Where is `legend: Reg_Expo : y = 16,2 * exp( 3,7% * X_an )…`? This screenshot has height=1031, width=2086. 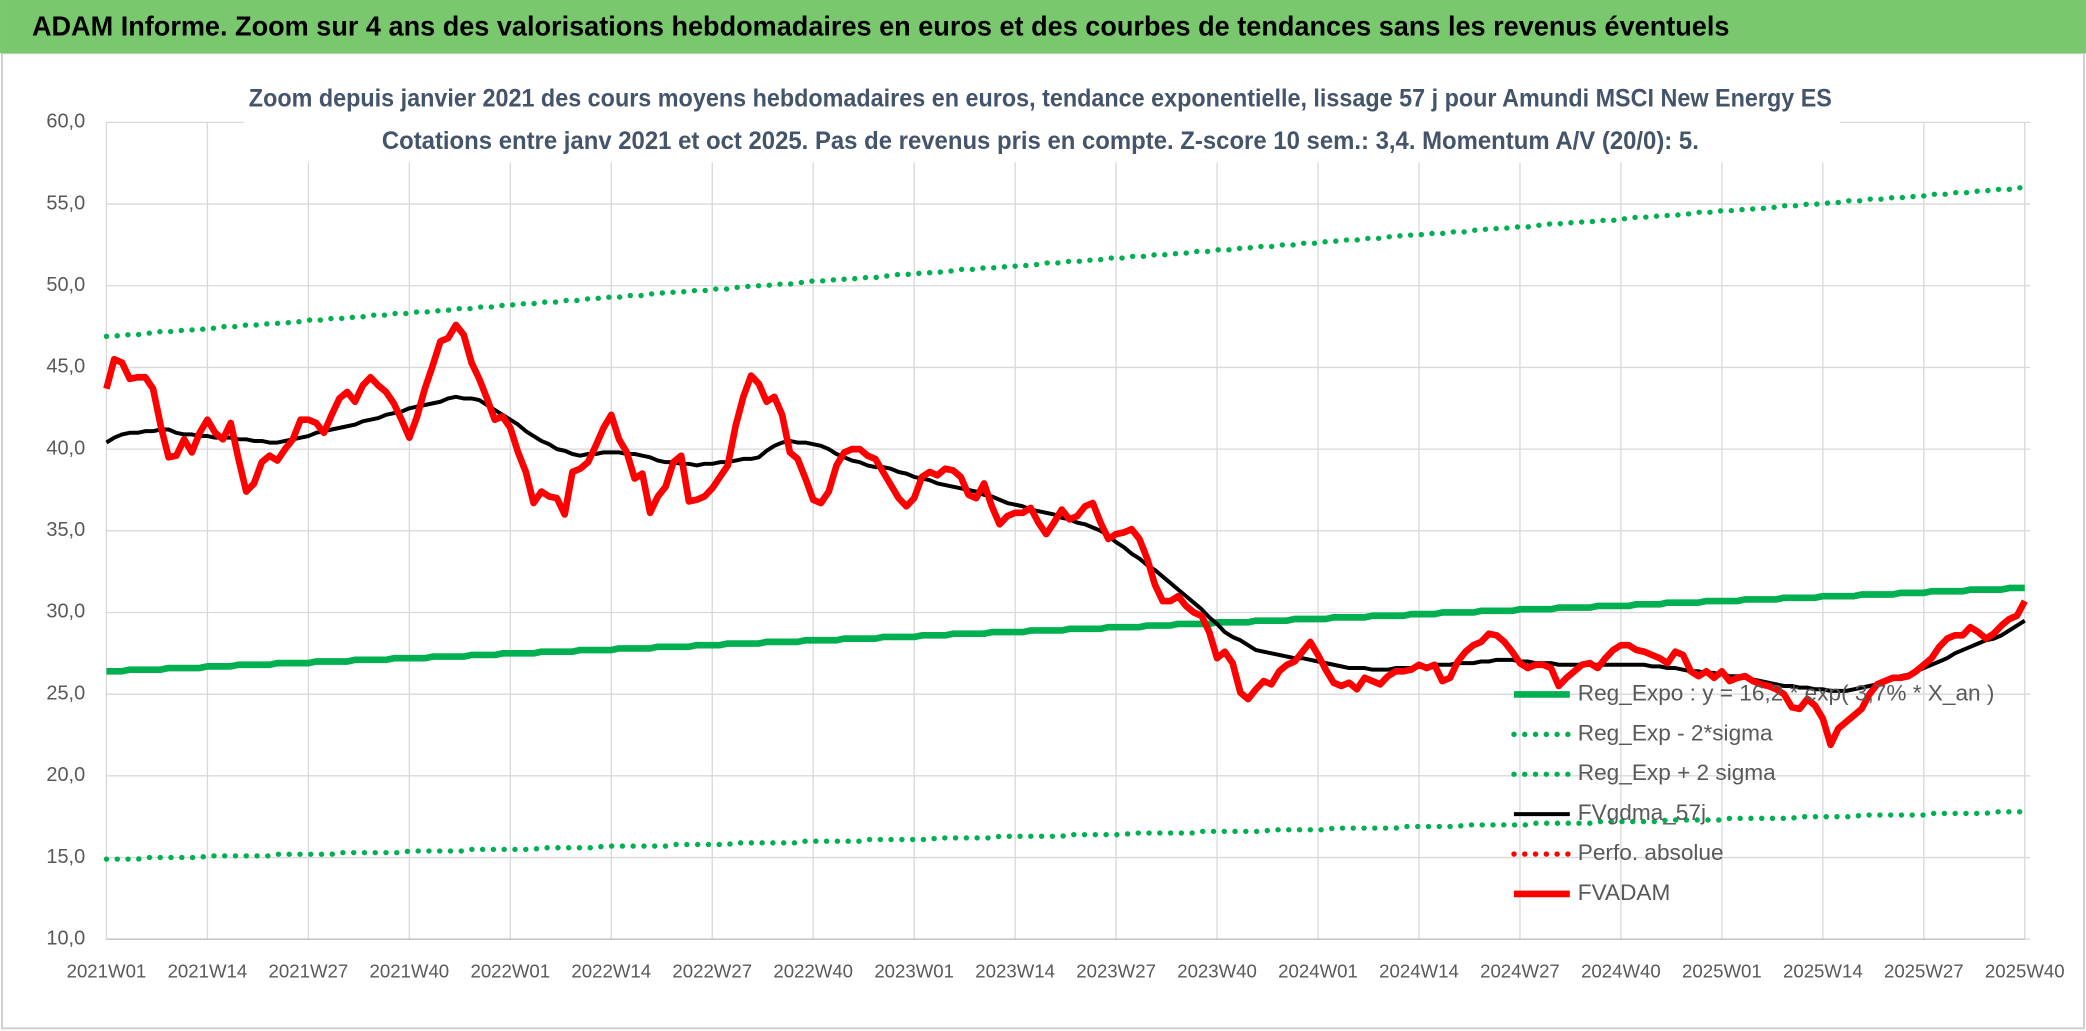
legend: Reg_Expo : y = 16,2 * exp( 3,7% * X_an )… is located at coordinates (1753, 792).